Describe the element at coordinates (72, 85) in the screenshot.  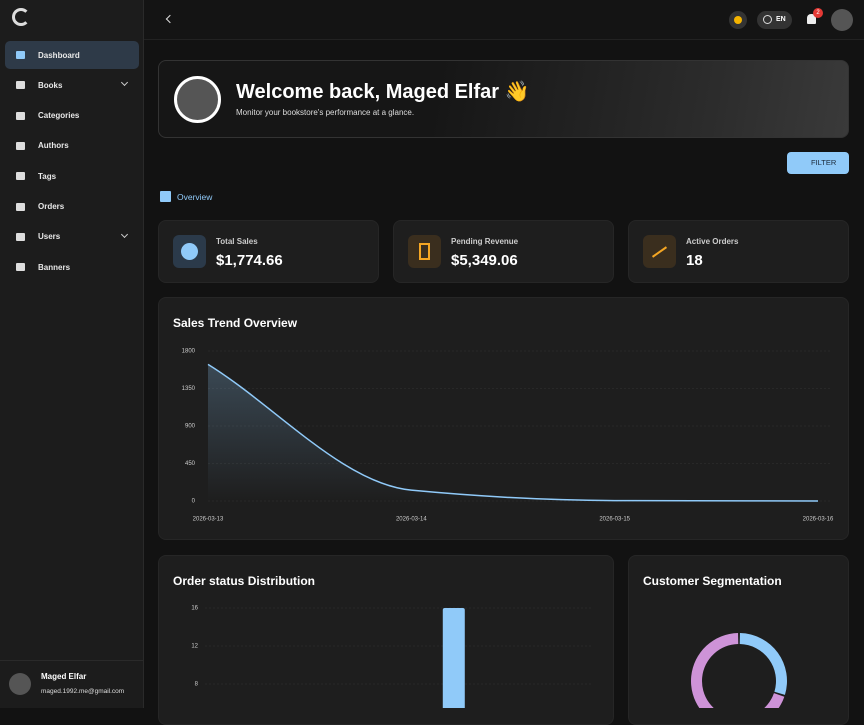
I see `menu-item: Books` at that location.